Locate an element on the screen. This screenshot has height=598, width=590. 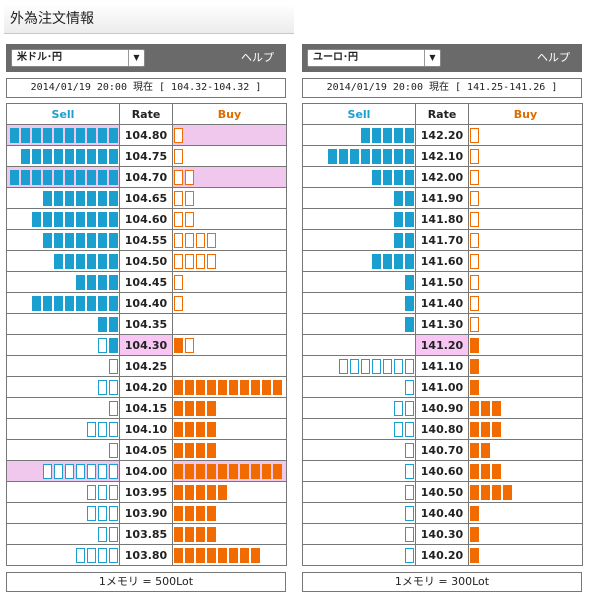
rate-cell: 140.20 is located at coordinates (442, 555).